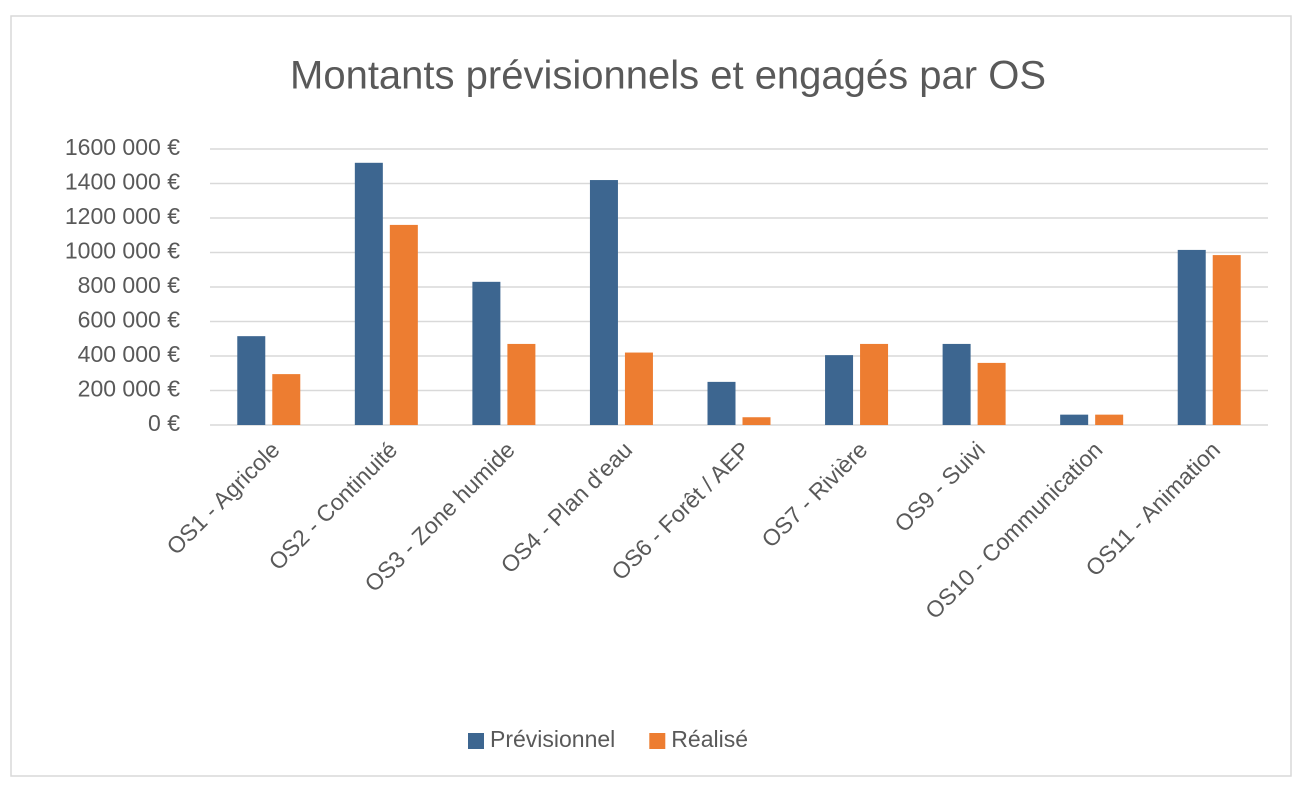  What do you see at coordinates (122, 182) in the screenshot?
I see `y-tick-label: 1400 000 €` at bounding box center [122, 182].